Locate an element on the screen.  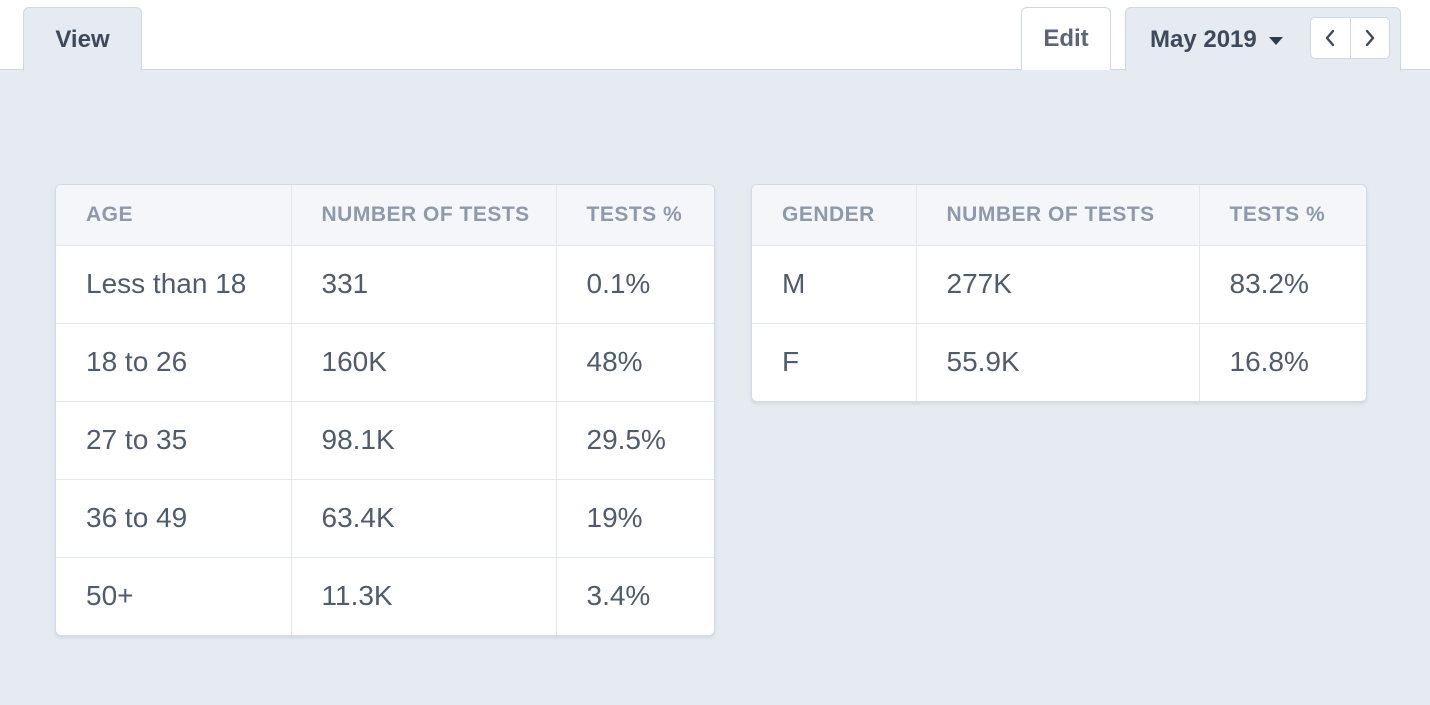
tests-percent-cell: 0.1% is located at coordinates (634, 284).